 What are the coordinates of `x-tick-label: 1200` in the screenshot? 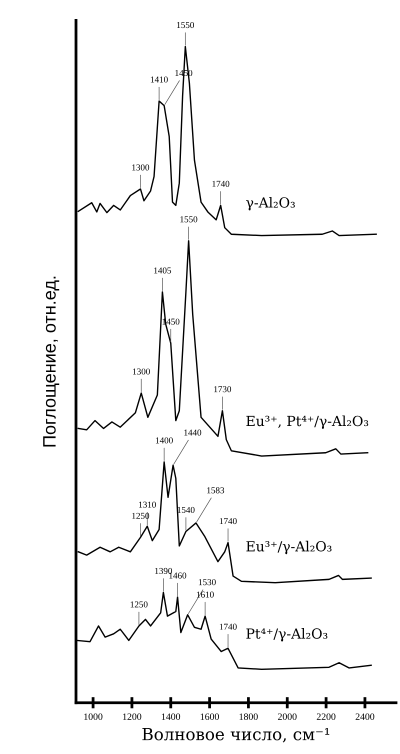 It's located at (132, 716).